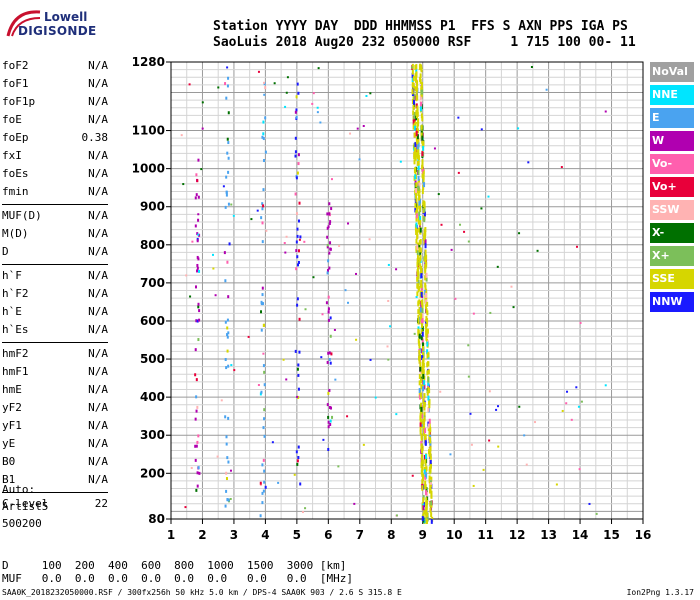  What do you see at coordinates (672, 256) in the screenshot?
I see `legend-item: X+` at bounding box center [672, 256].